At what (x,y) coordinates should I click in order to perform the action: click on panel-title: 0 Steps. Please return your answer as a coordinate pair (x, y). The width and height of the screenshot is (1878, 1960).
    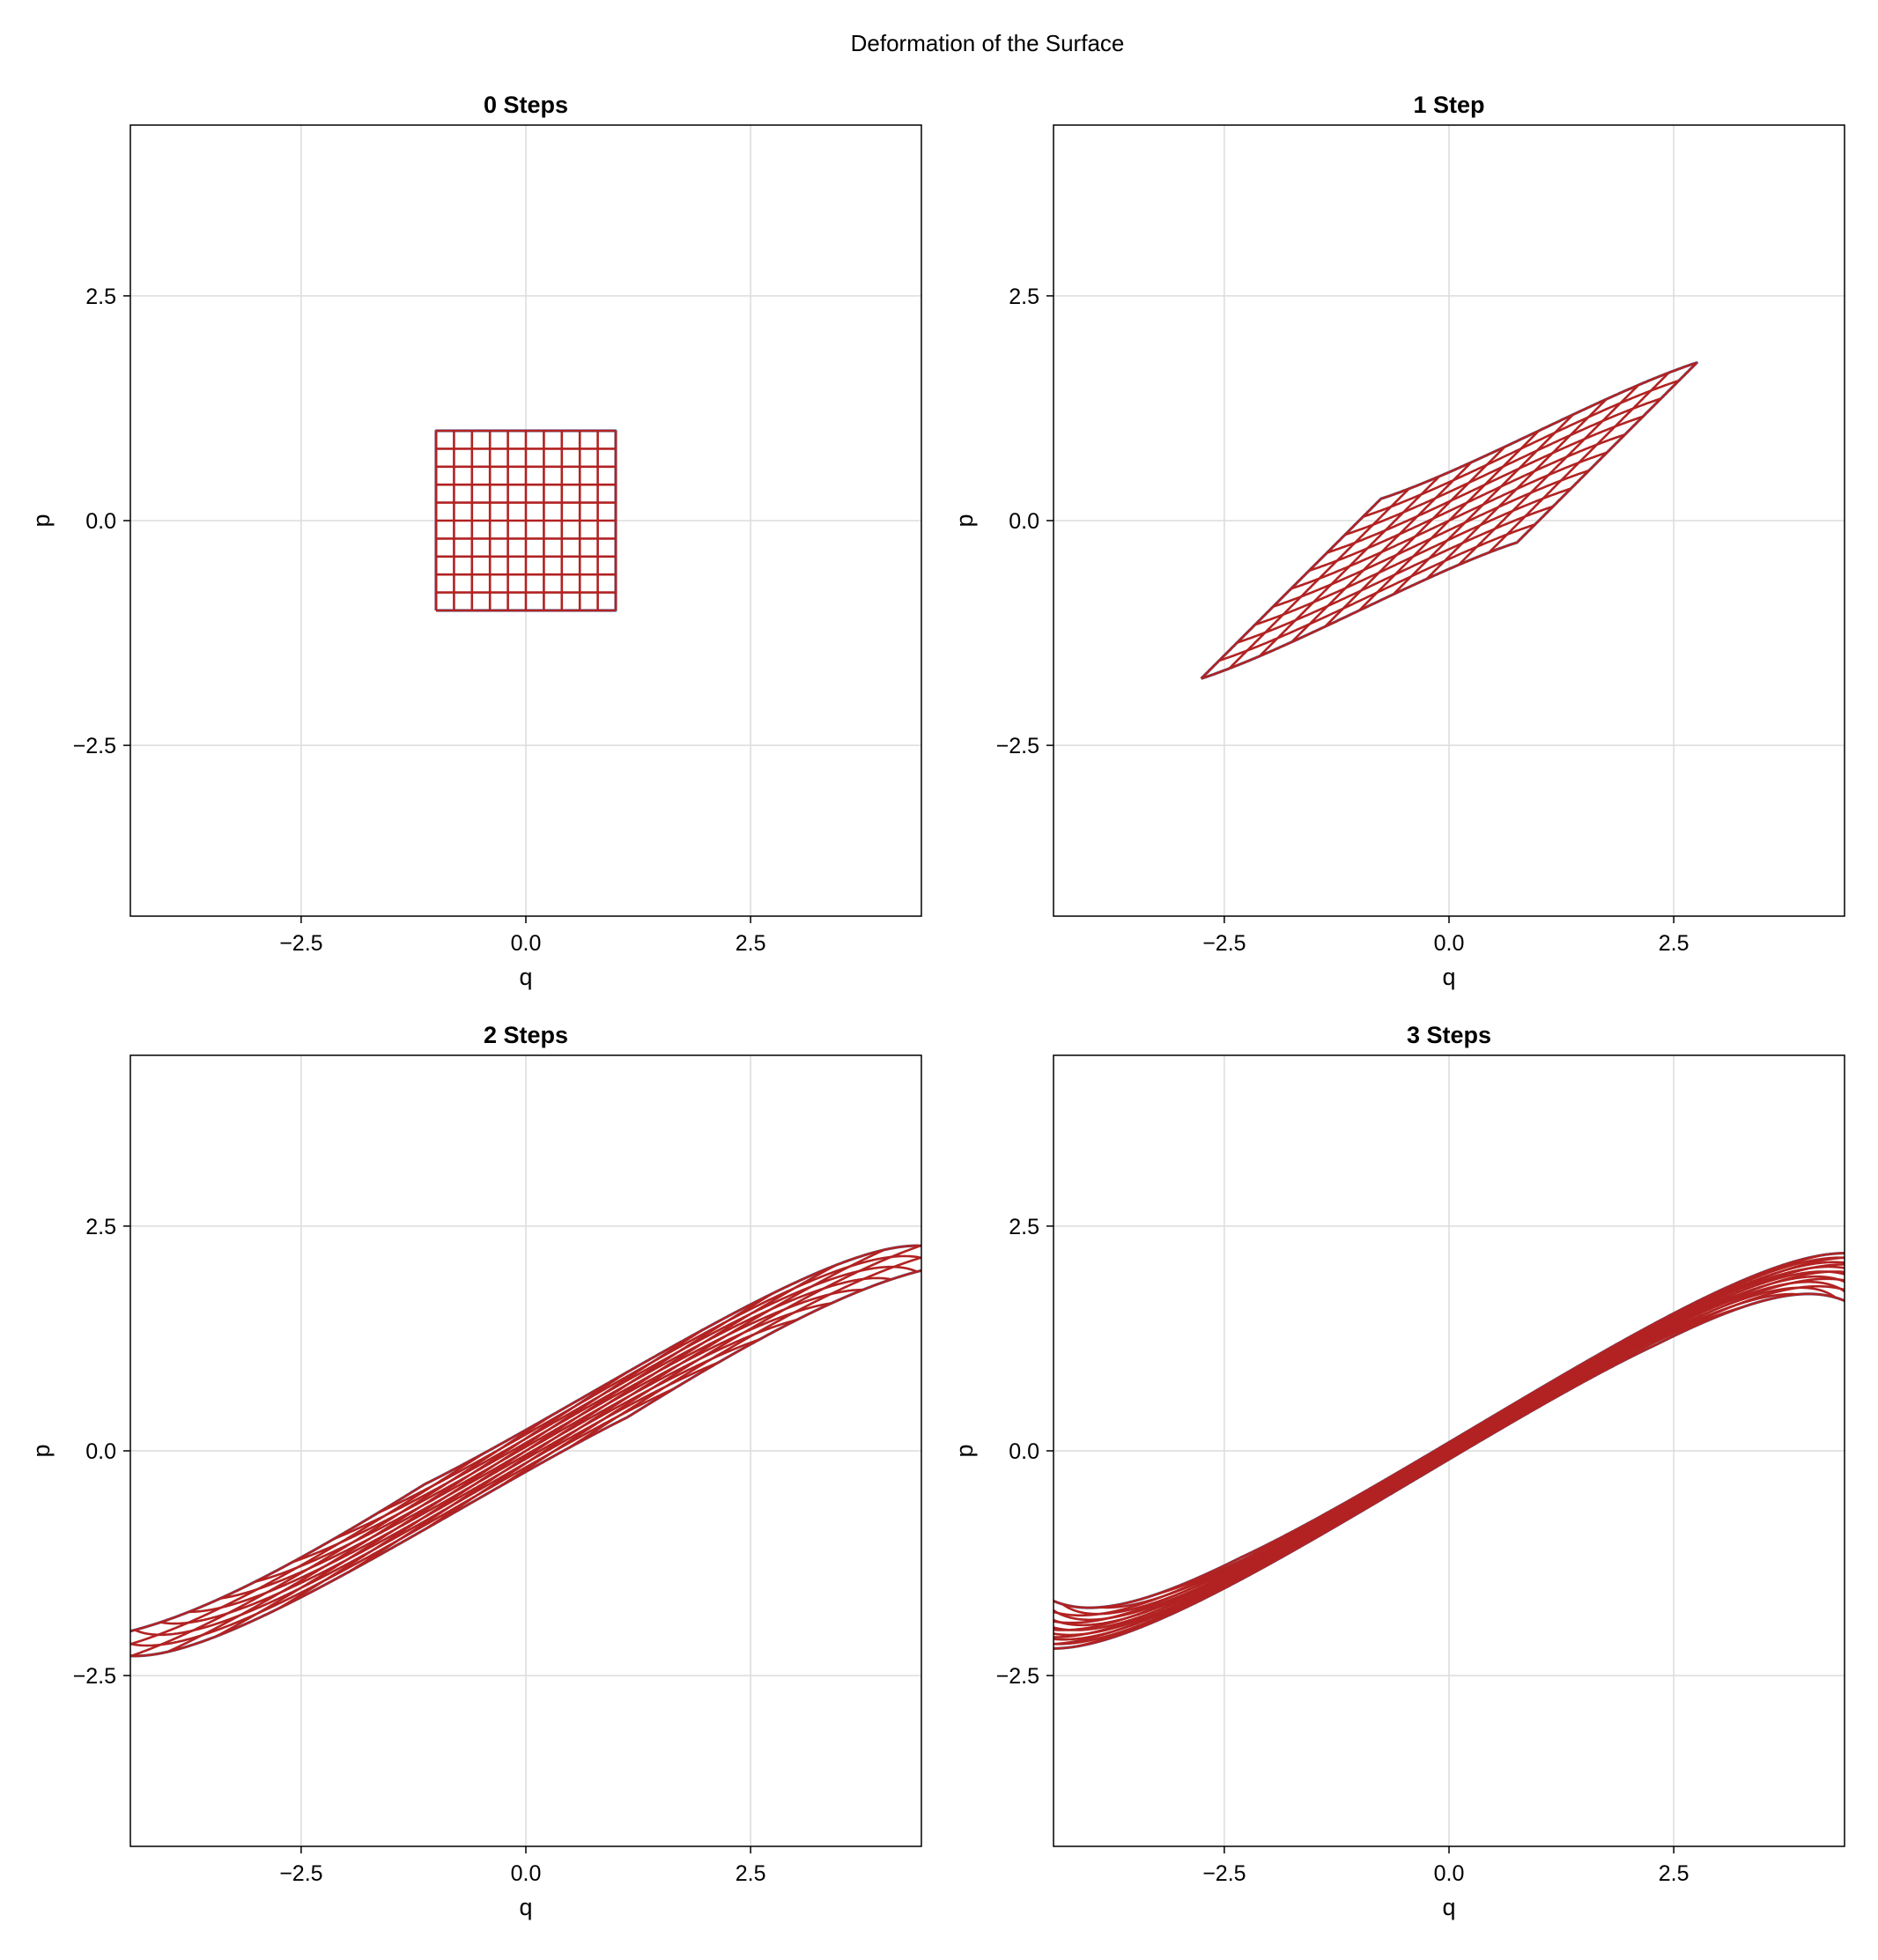
    Looking at the image, I should click on (526, 105).